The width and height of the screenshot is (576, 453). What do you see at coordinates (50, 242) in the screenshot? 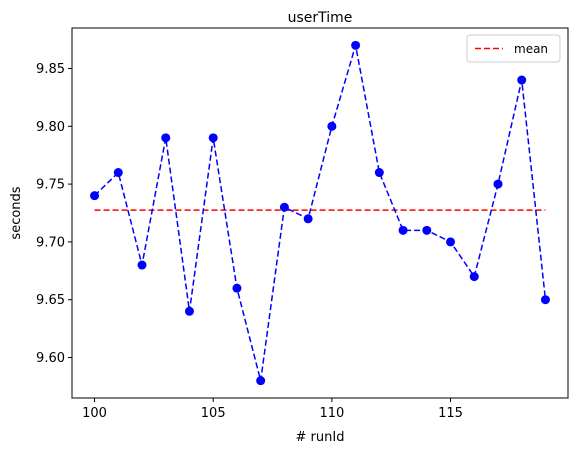
I see `y-tick-label: 9.70` at bounding box center [50, 242].